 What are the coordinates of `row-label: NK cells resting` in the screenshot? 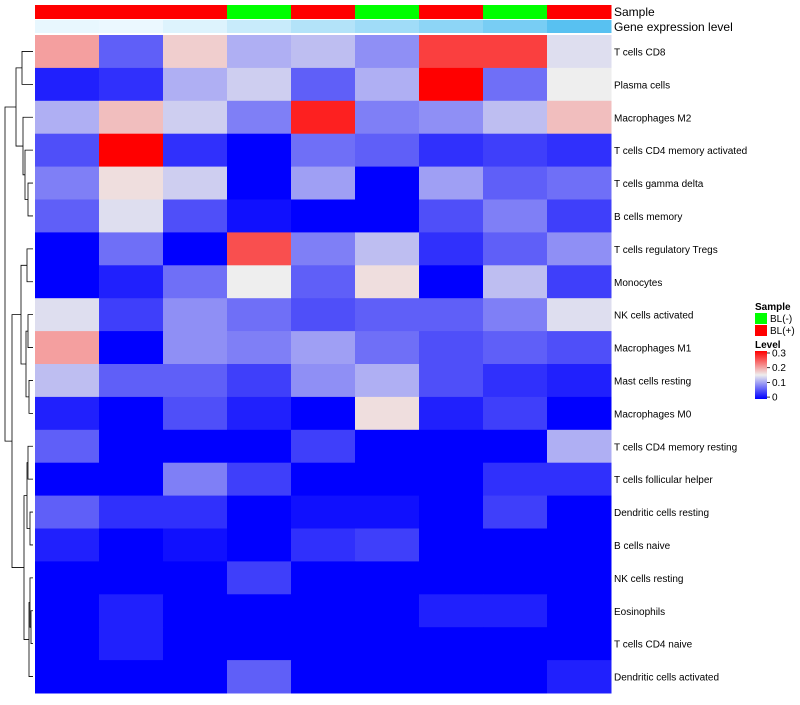 It's located at (648, 579).